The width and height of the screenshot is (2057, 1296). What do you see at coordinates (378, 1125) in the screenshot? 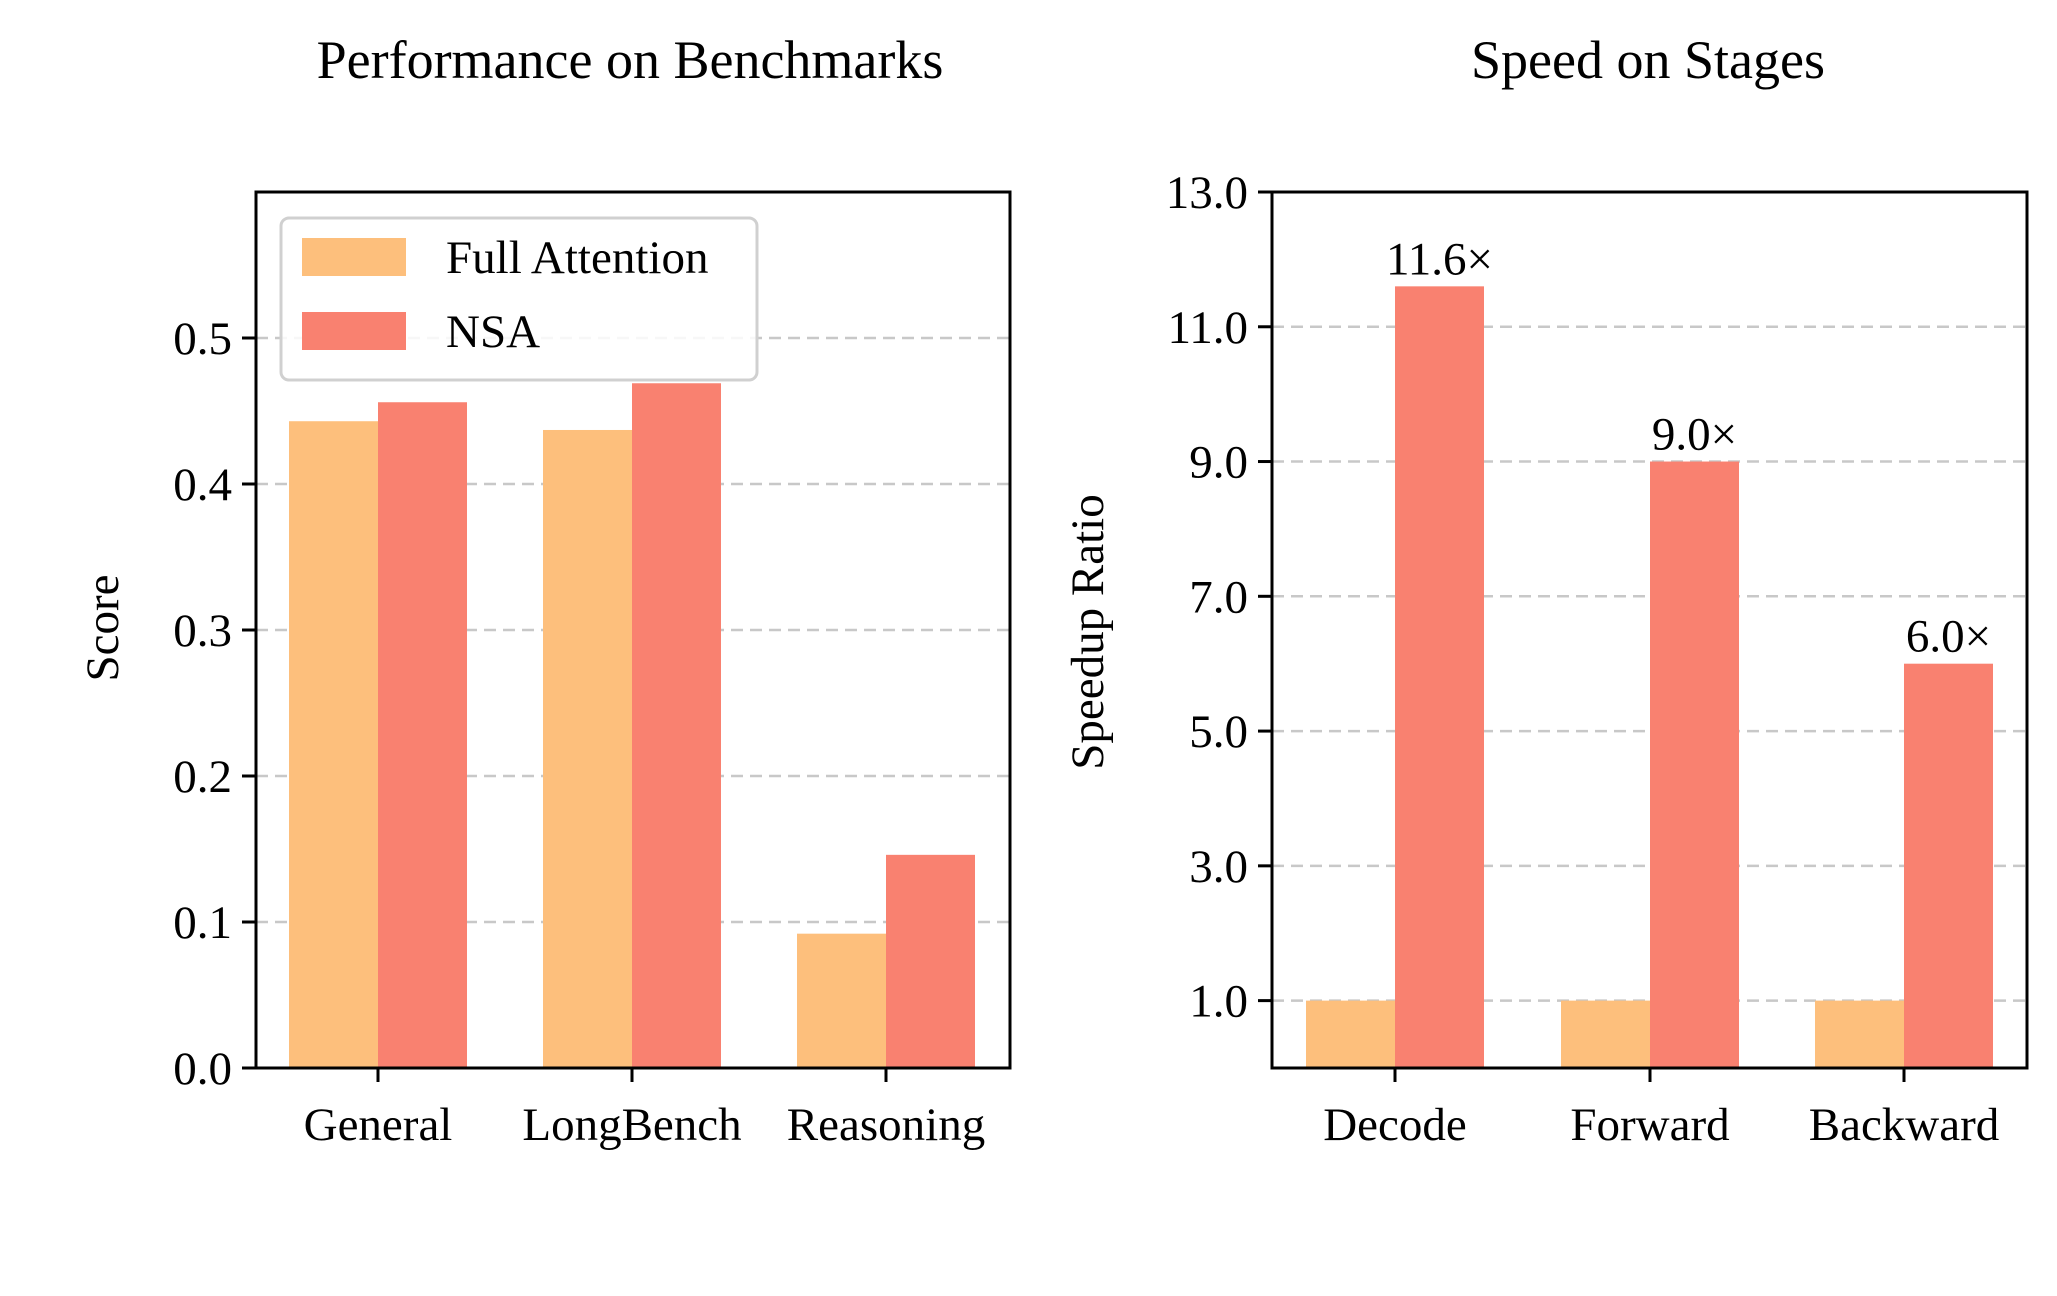
I see `x-tick-label: General` at bounding box center [378, 1125].